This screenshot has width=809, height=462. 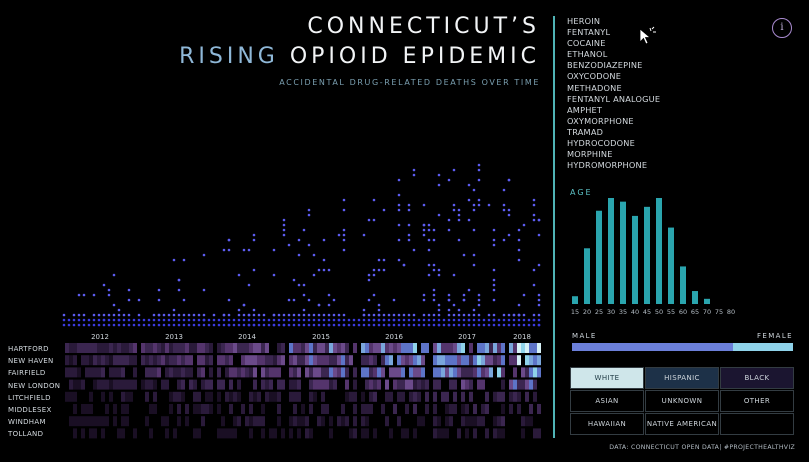 I want to click on age-bar-chart: 15 20 25 30 35 40 45 50 55 60 65 70 75 80, so click(x=682, y=259).